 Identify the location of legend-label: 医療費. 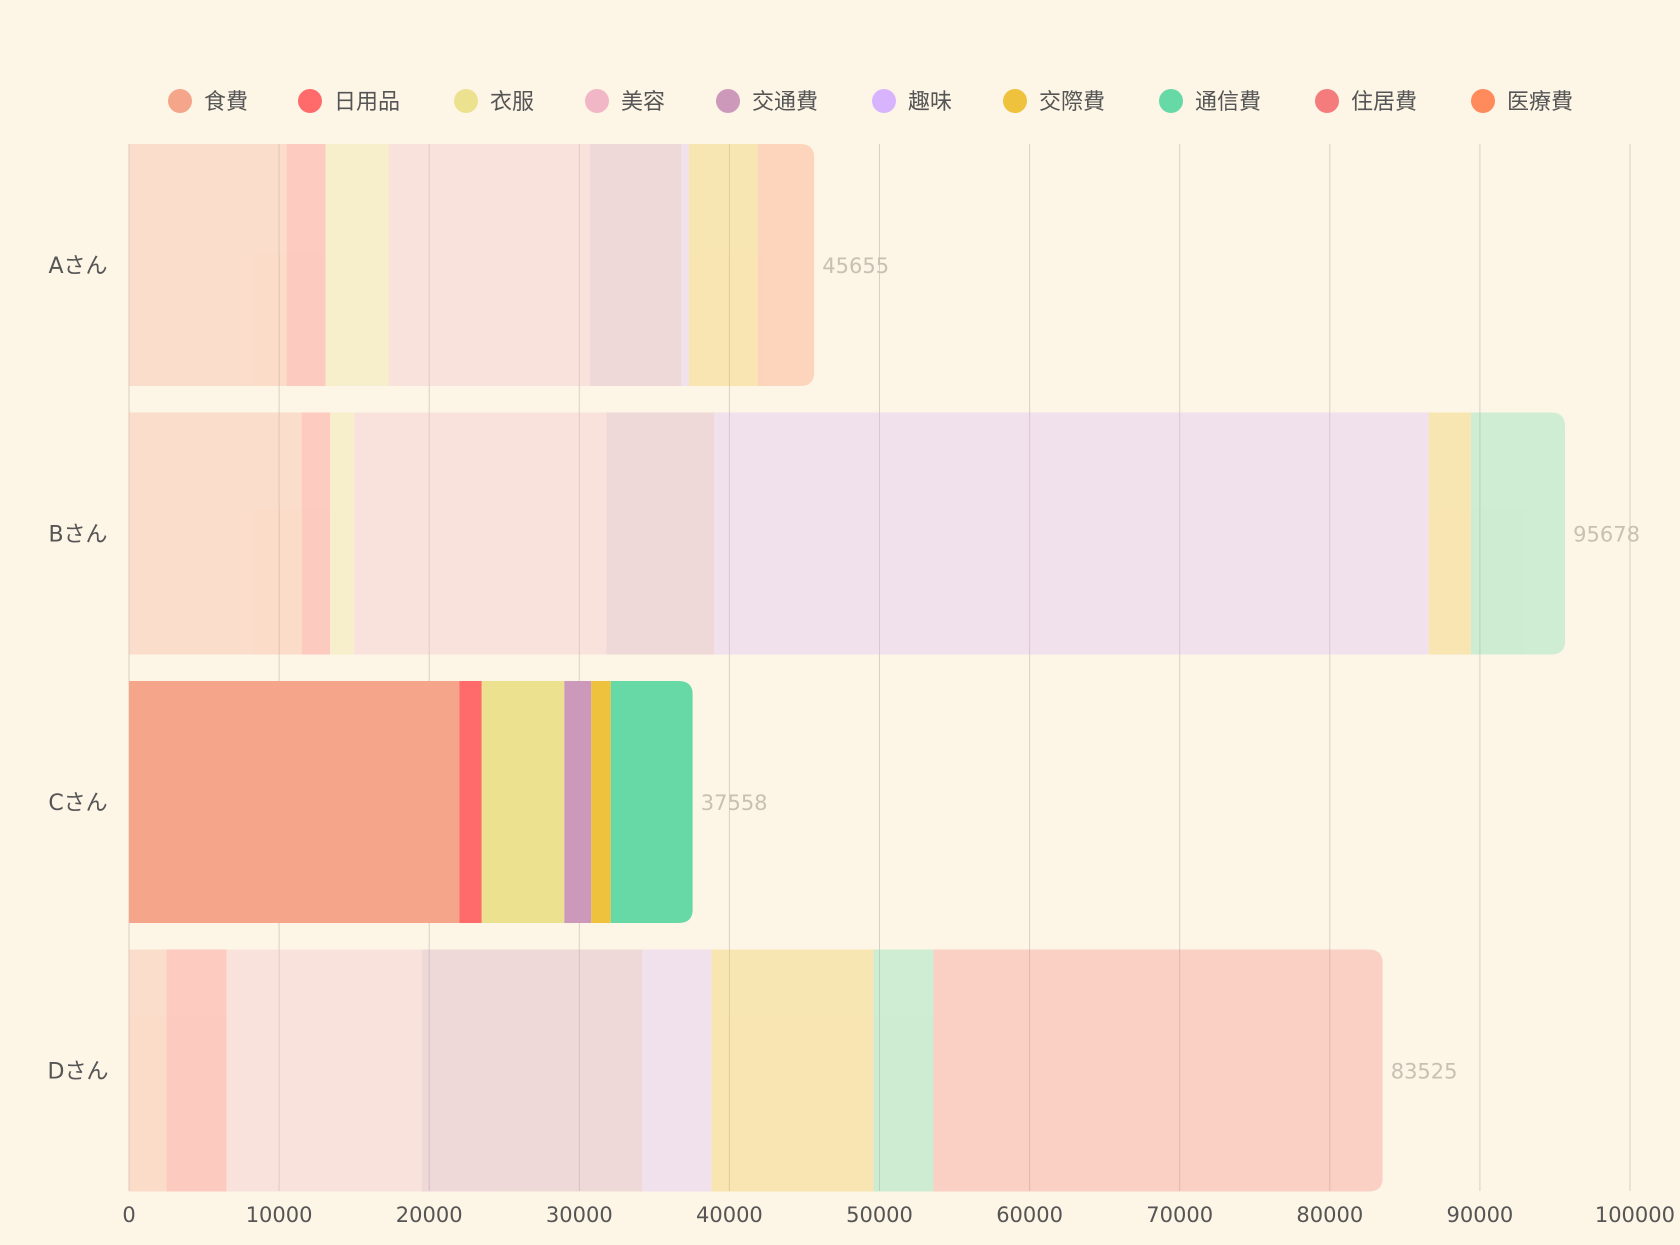
(1540, 102).